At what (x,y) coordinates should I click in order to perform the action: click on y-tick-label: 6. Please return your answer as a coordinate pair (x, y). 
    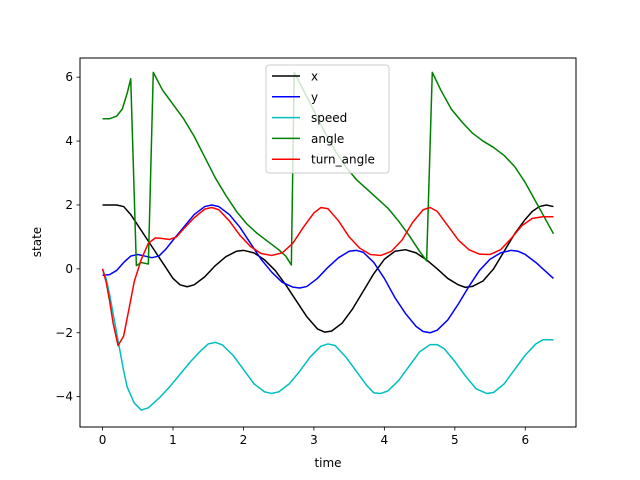
    Looking at the image, I should click on (69, 77).